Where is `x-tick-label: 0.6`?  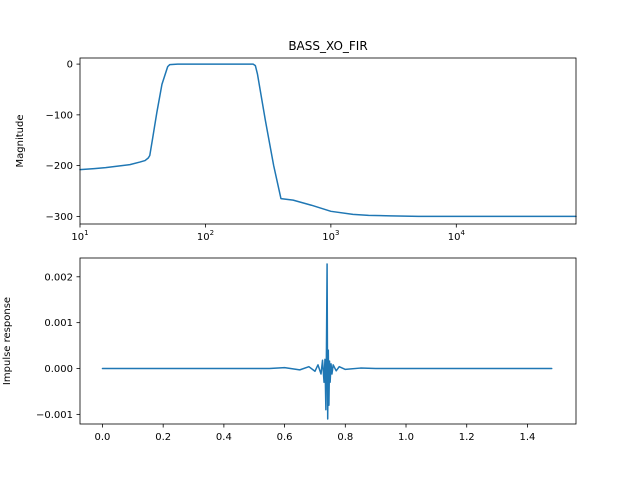 x-tick-label: 0.6 is located at coordinates (285, 437).